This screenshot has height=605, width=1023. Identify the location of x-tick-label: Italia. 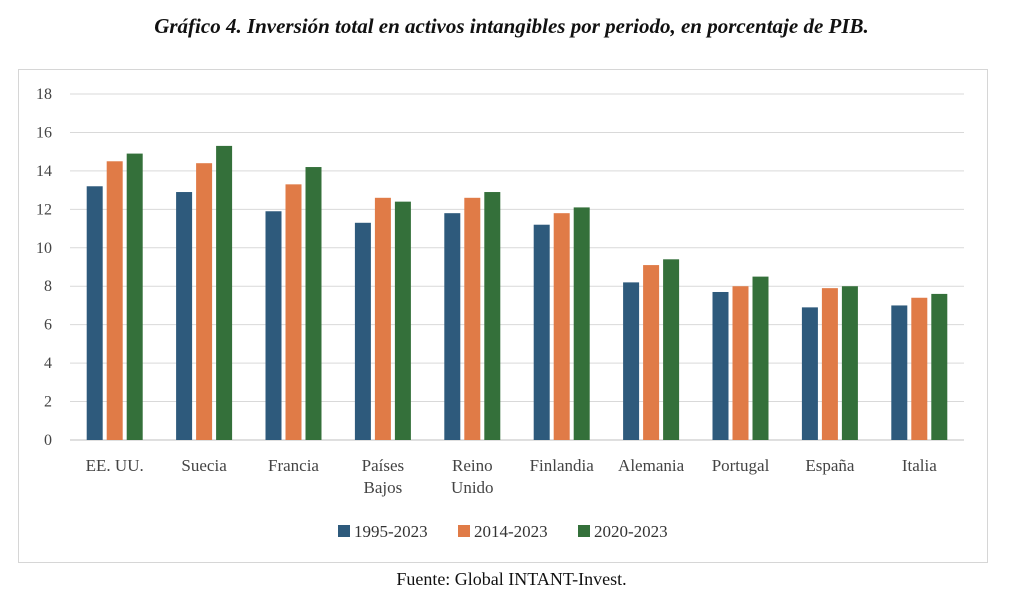
(919, 465).